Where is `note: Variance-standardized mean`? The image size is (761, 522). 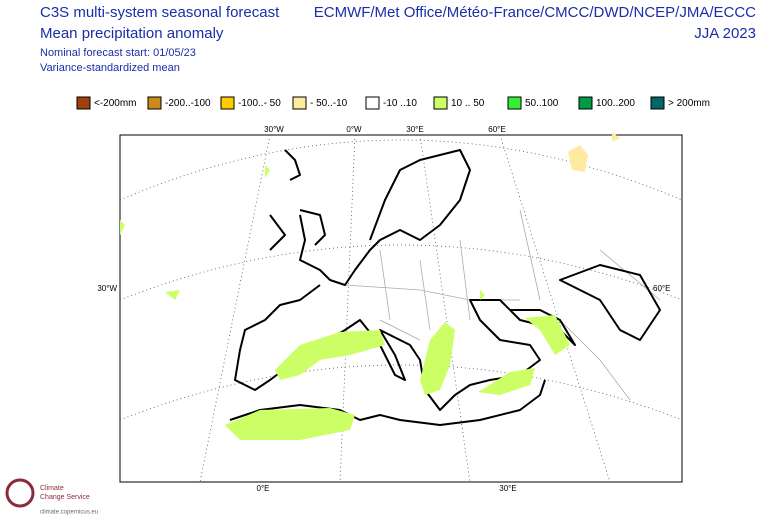
note: Variance-standardized mean is located at coordinates (110, 68).